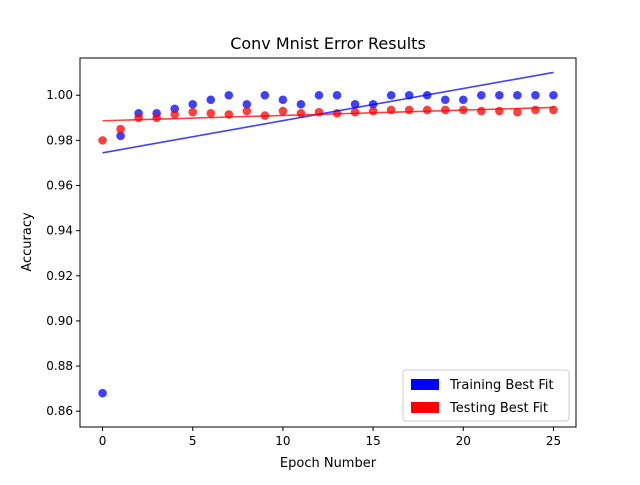 The height and width of the screenshot is (485, 640). What do you see at coordinates (193, 441) in the screenshot?
I see `x-tick-label: 5` at bounding box center [193, 441].